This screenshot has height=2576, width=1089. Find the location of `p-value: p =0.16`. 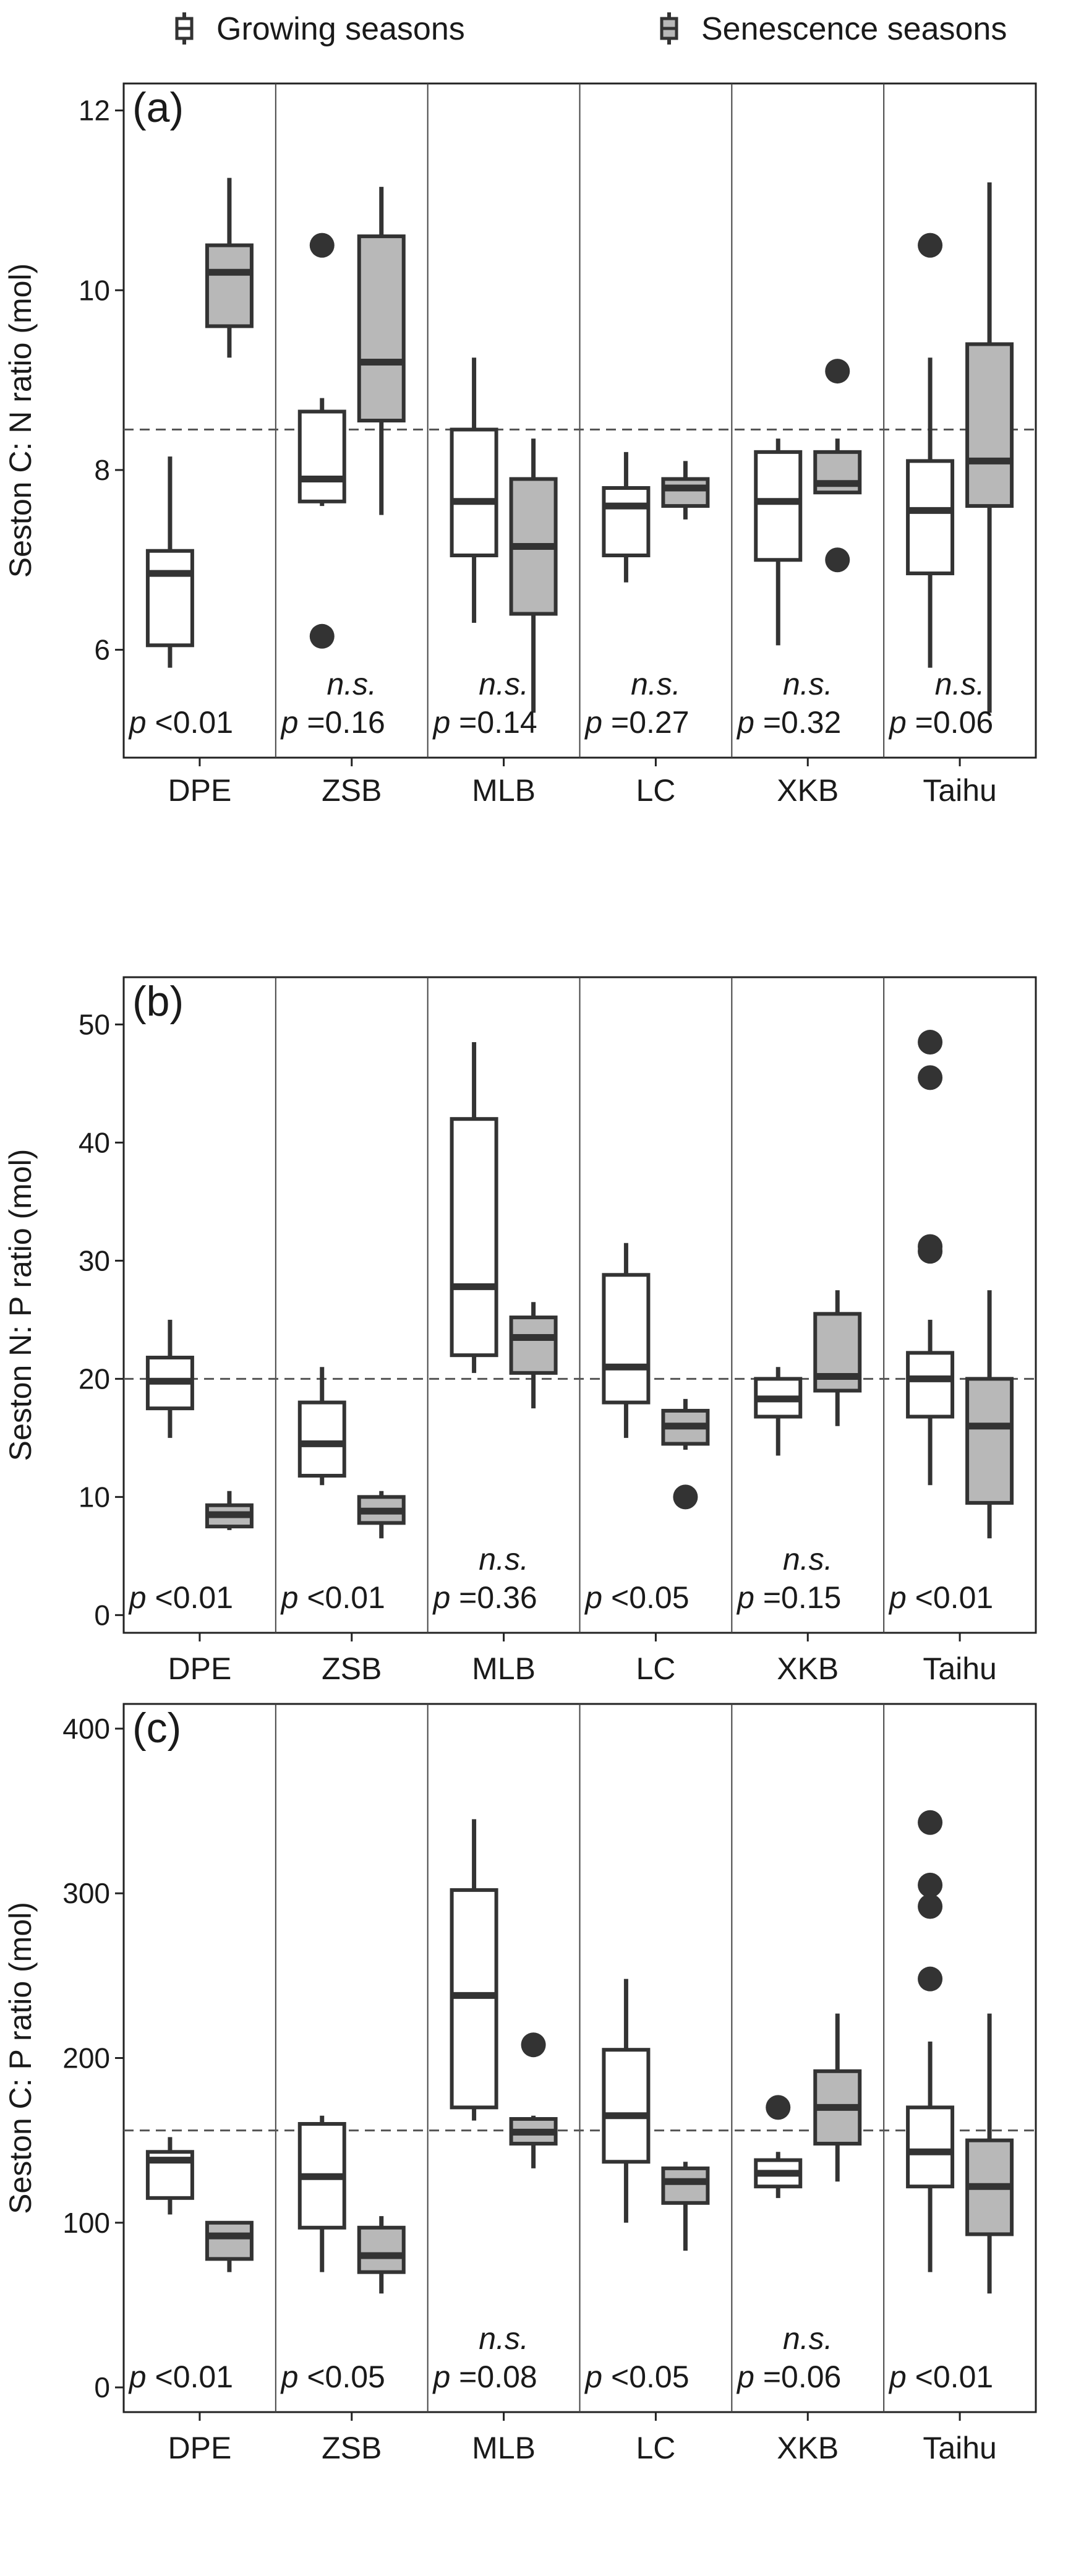

p-value: p =0.16 is located at coordinates (332, 722).